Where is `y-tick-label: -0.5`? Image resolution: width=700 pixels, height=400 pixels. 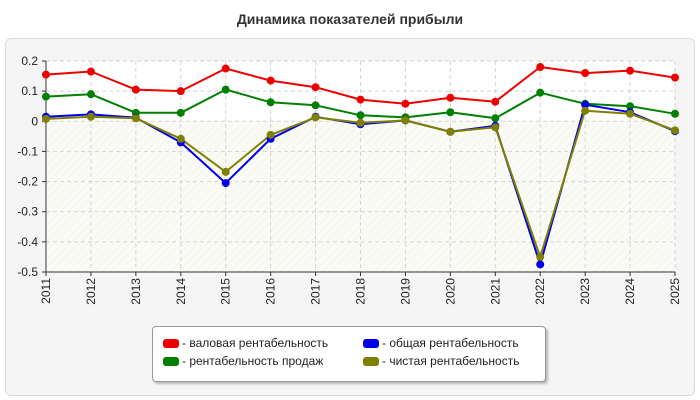
y-tick-label: -0.5 is located at coordinates (27, 272).